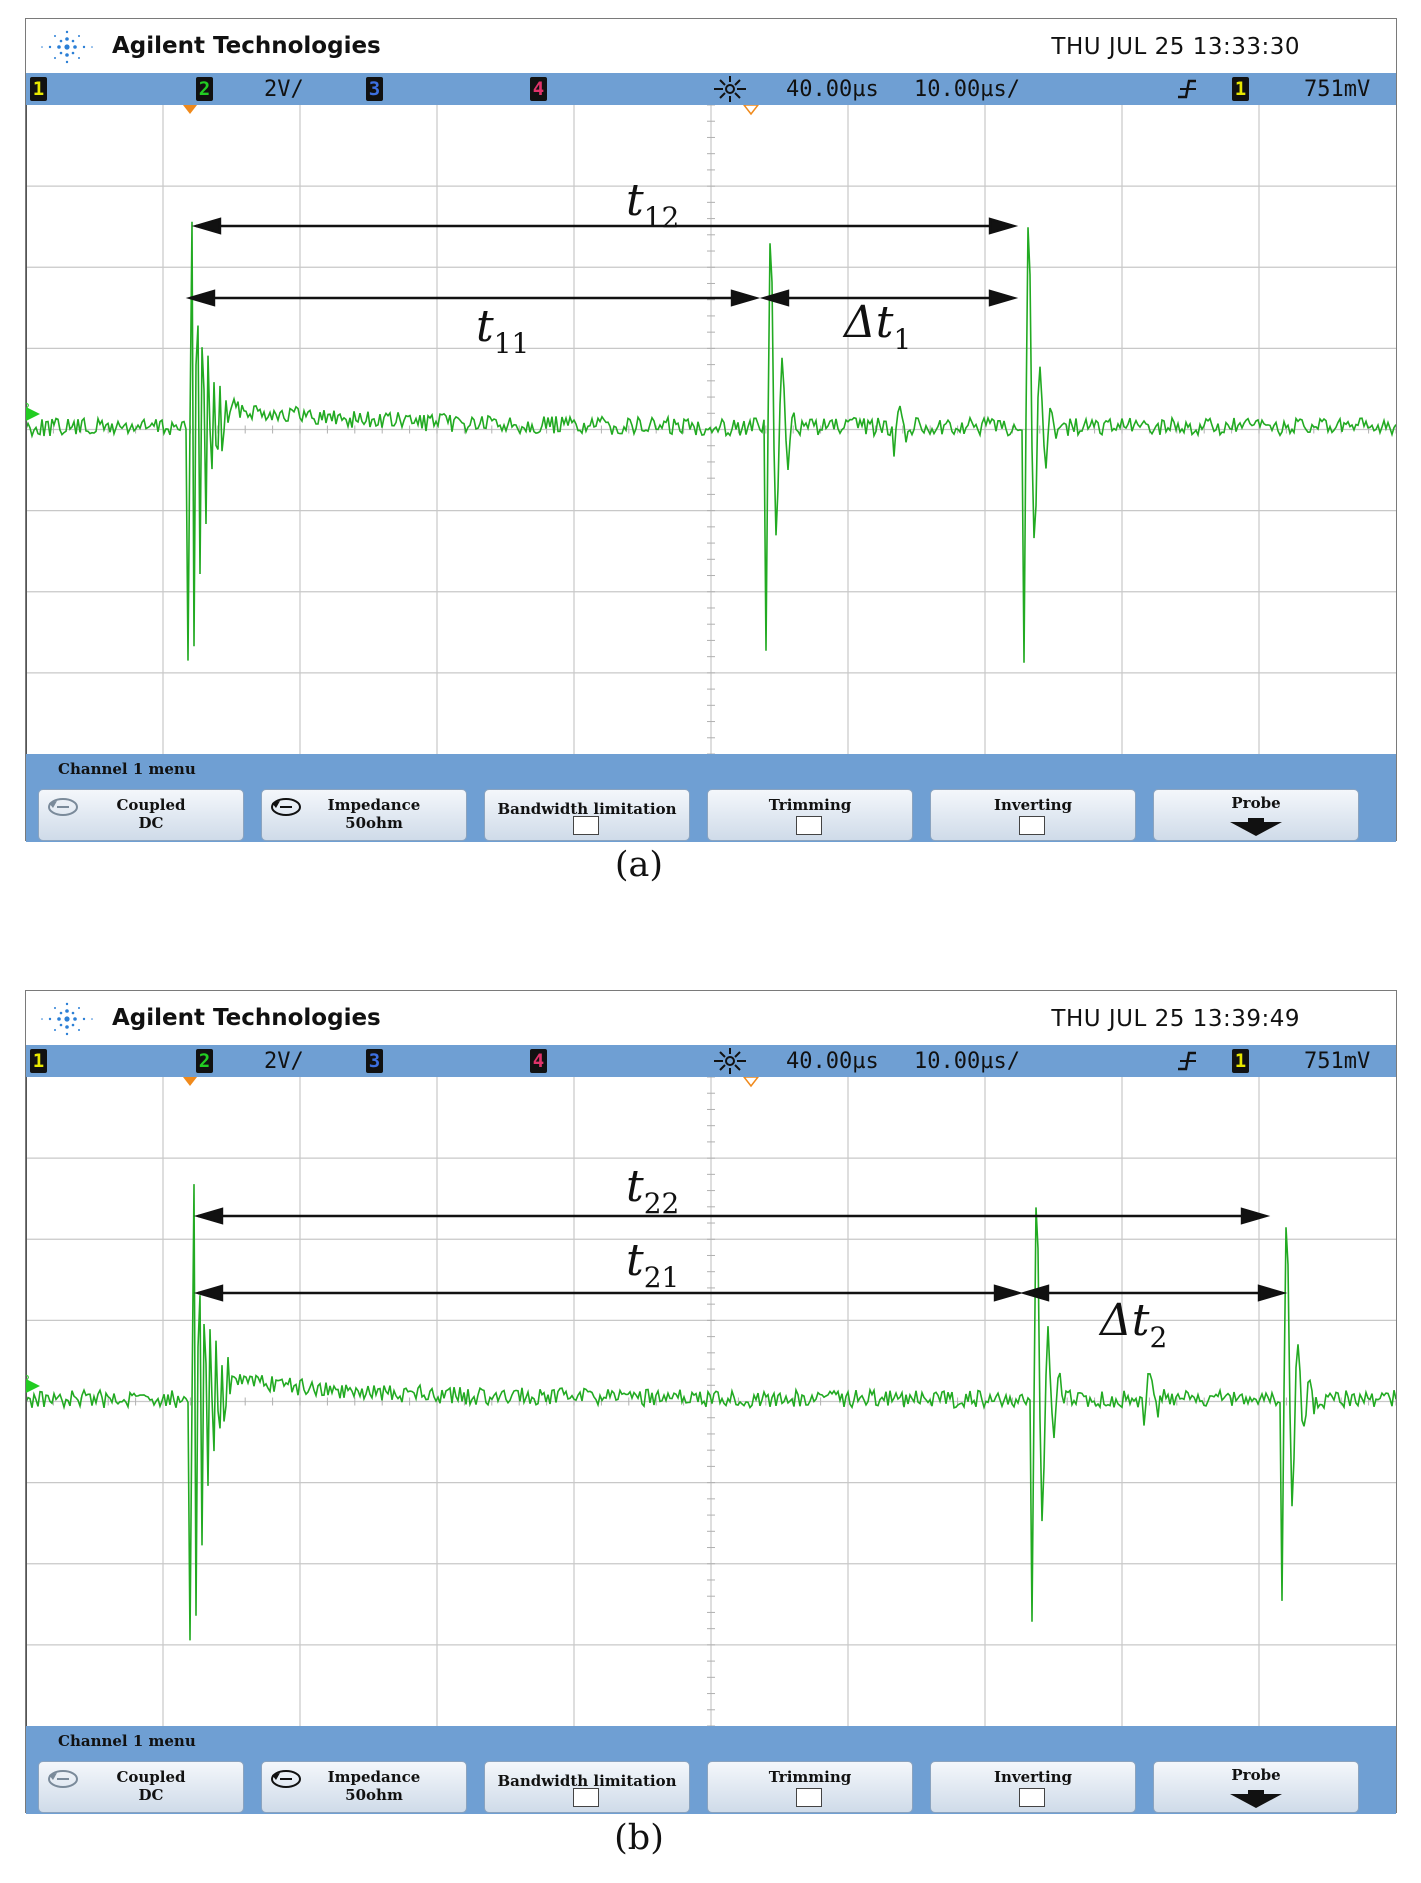 The width and height of the screenshot is (1421, 1883). Describe the element at coordinates (605, 226) in the screenshot. I see `t12-arrow` at that location.